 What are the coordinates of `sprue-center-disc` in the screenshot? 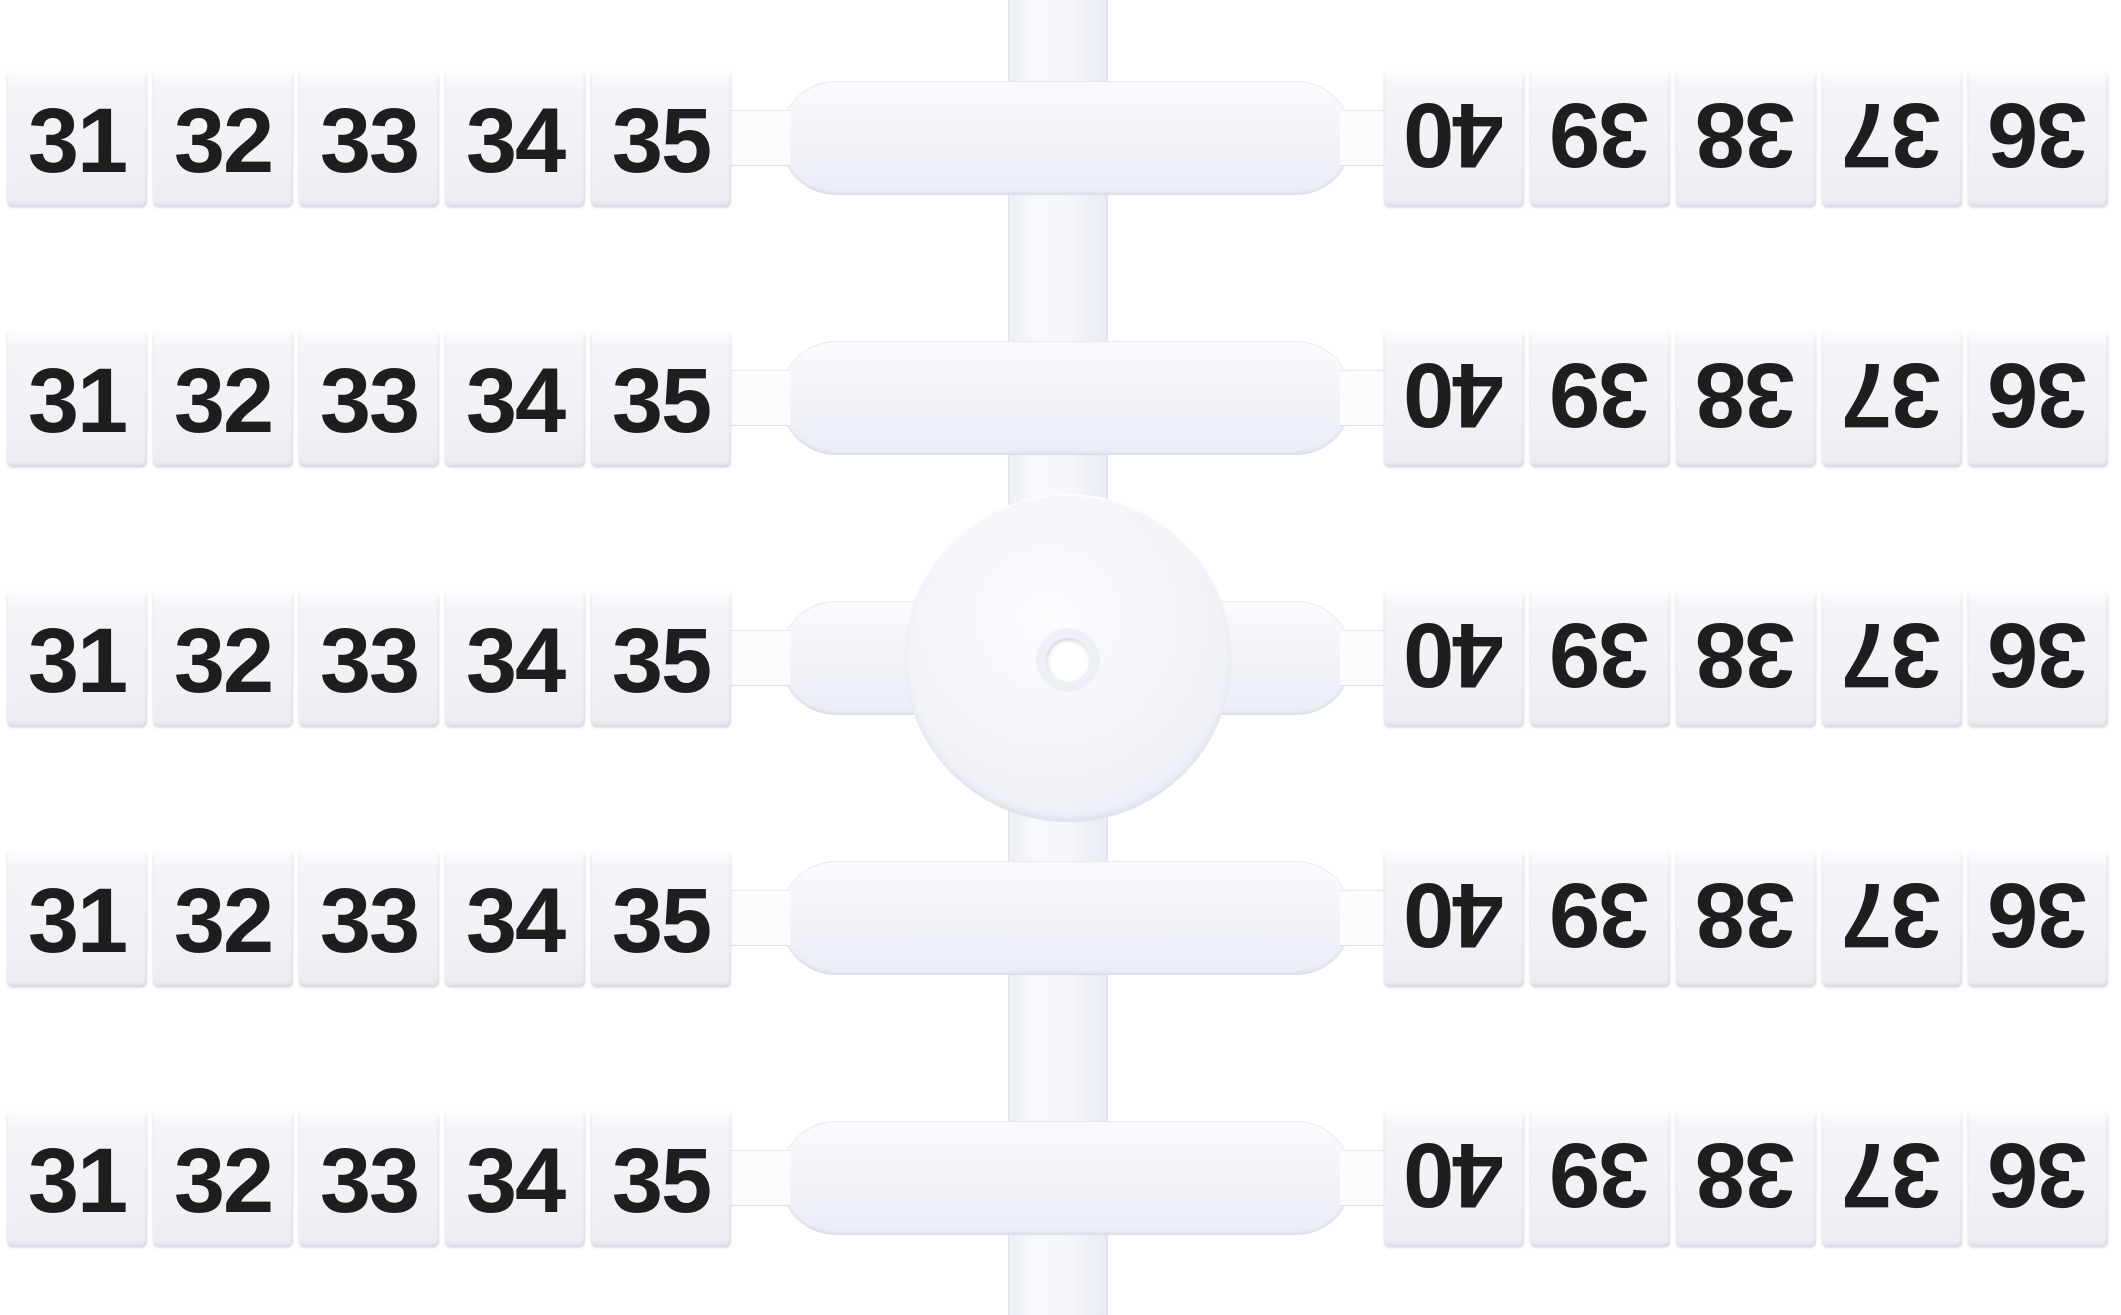 It's located at (1068, 658).